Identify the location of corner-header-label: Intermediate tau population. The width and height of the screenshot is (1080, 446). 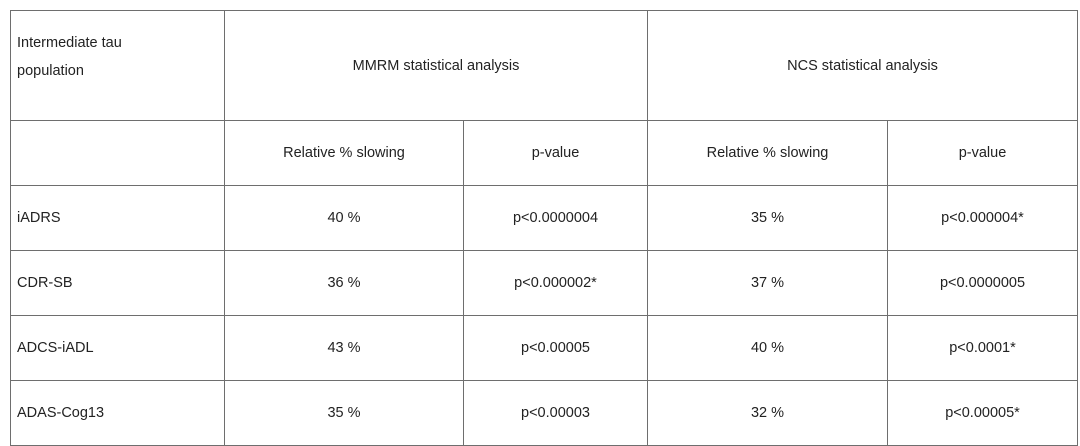
(69, 57).